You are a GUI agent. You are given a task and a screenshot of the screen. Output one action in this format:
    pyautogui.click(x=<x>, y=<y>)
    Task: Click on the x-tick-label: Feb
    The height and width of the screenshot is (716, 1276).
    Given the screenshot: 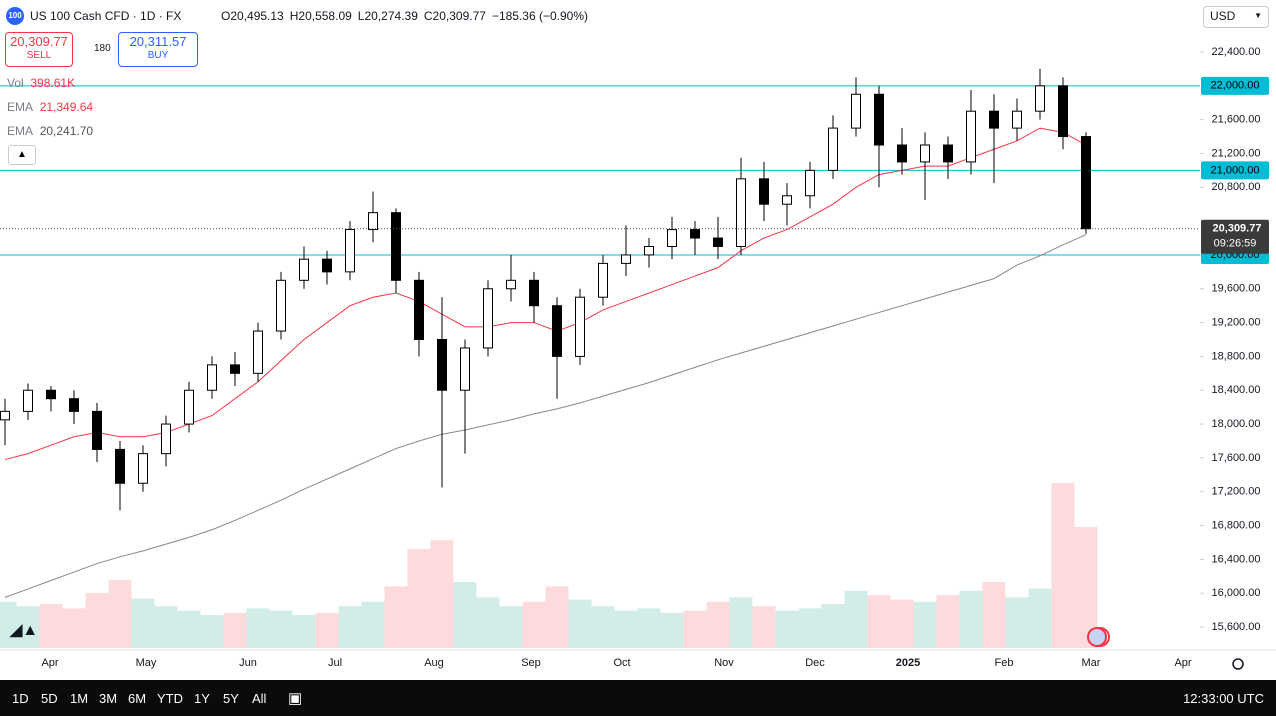 What is the action you would take?
    pyautogui.click(x=1004, y=663)
    